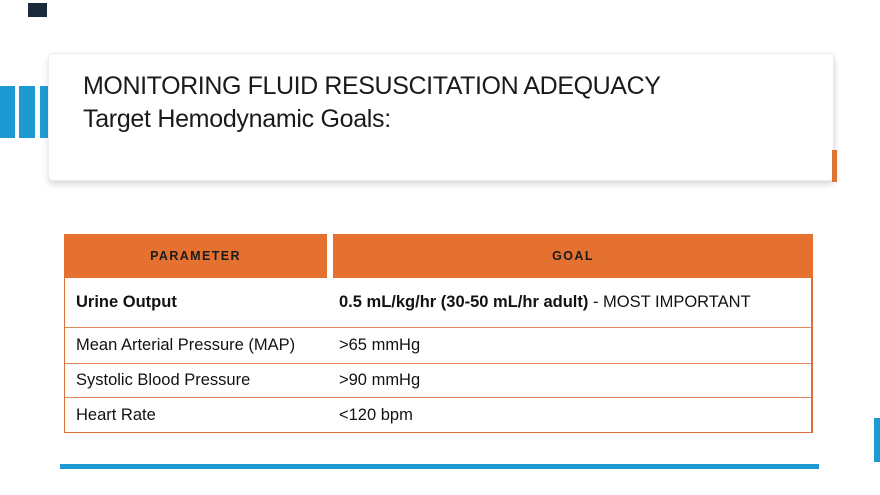 Image resolution: width=880 pixels, height=495 pixels. What do you see at coordinates (834, 166) in the screenshot?
I see `title-card-orange-accent` at bounding box center [834, 166].